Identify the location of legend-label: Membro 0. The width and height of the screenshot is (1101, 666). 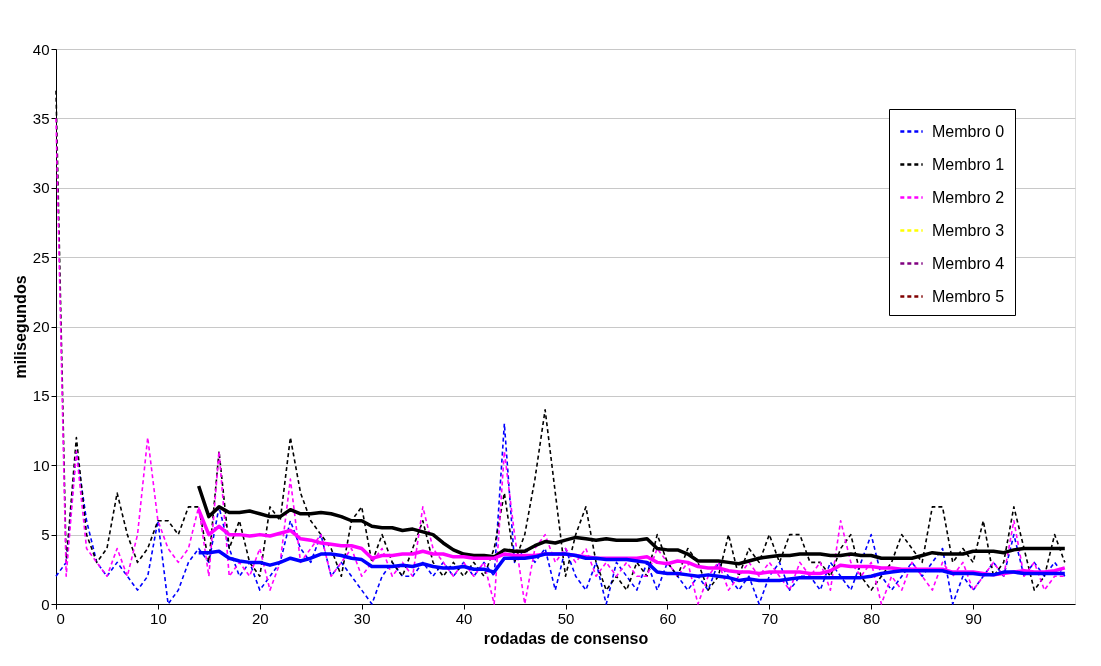
(968, 131).